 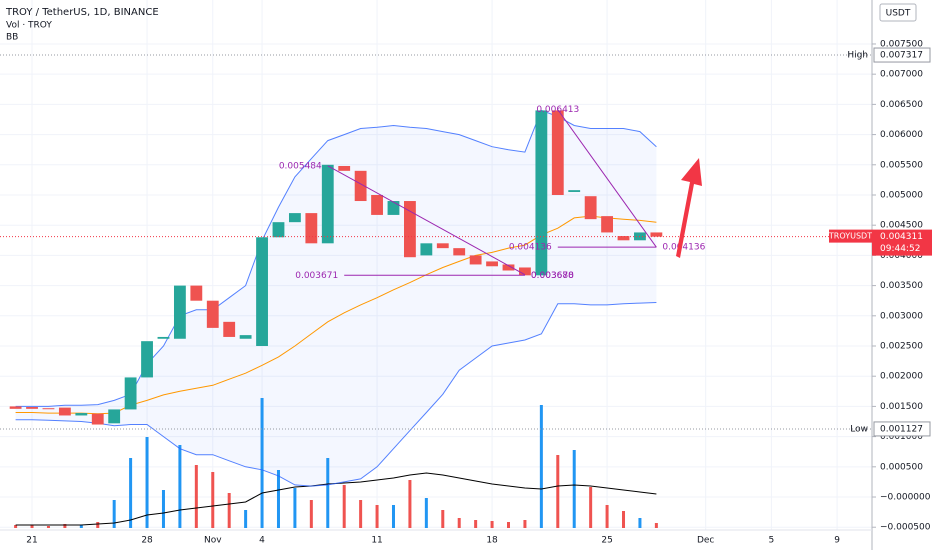 I want to click on x-tick-label: 9, so click(x=837, y=541).